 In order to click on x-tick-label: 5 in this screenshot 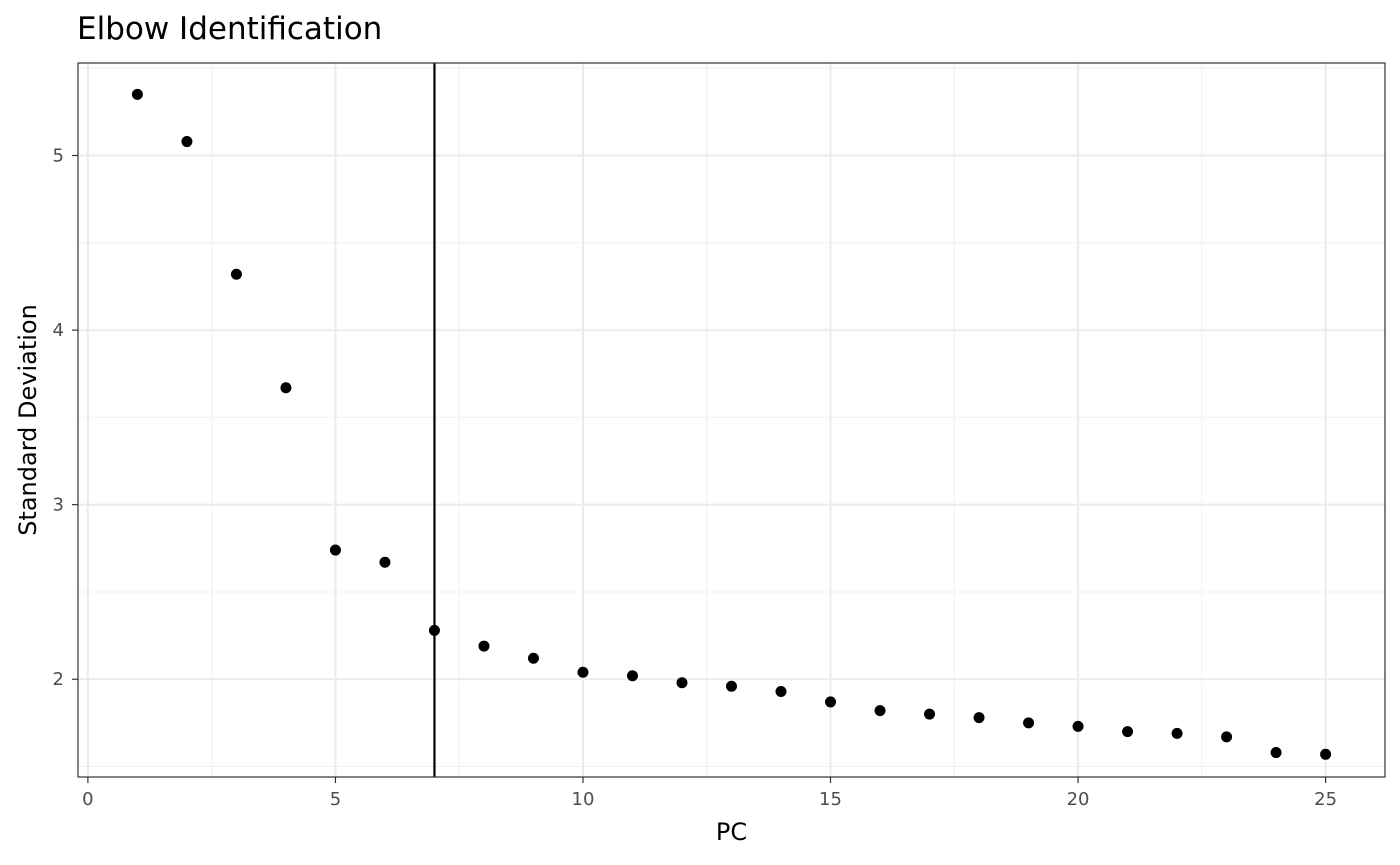, I will do `click(335, 799)`.